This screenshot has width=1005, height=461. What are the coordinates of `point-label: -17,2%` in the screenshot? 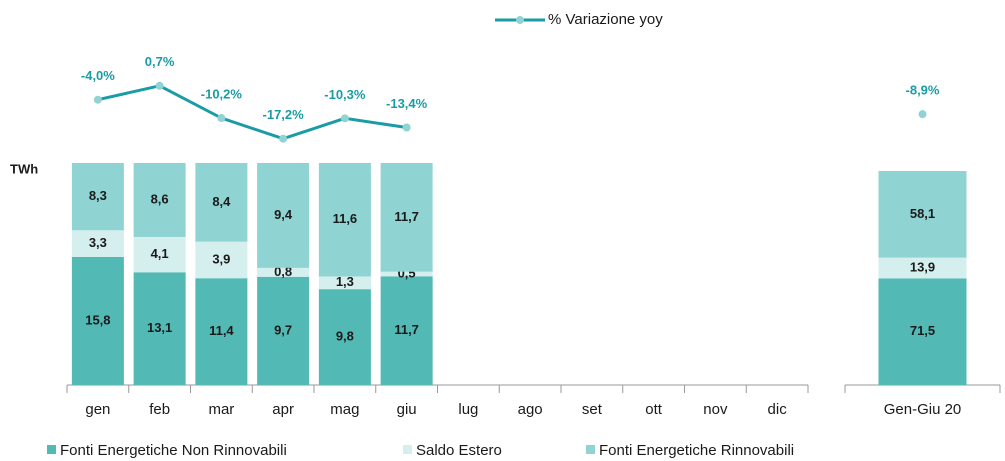 It's located at (284, 114).